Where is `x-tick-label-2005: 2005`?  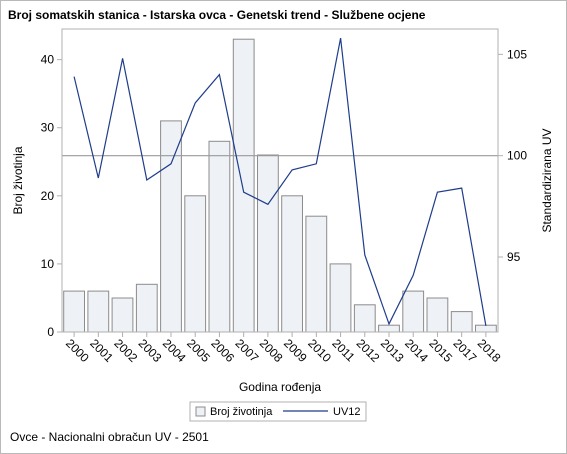
x-tick-label-2005: 2005 is located at coordinates (198, 350).